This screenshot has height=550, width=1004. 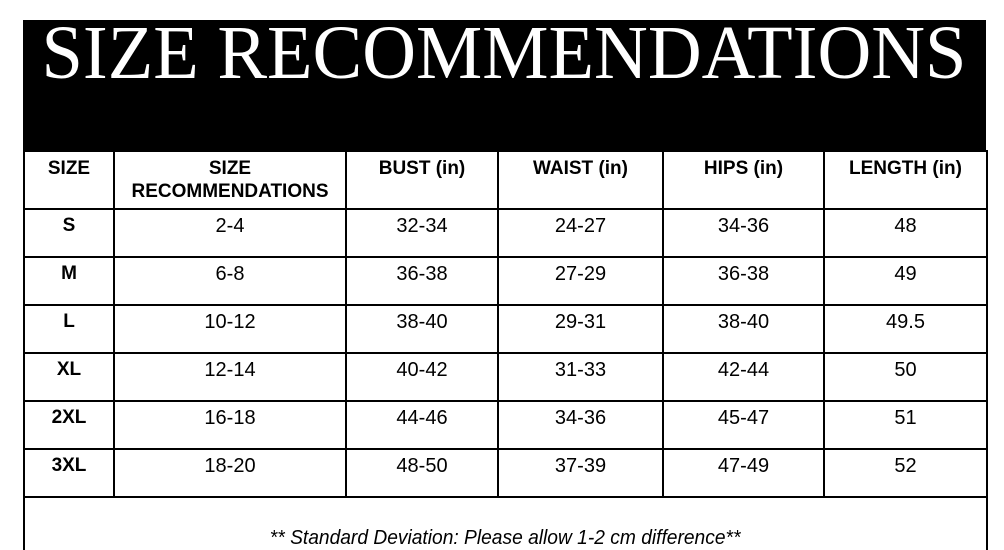 What do you see at coordinates (230, 233) in the screenshot?
I see `size-recommendation-value: 2-4` at bounding box center [230, 233].